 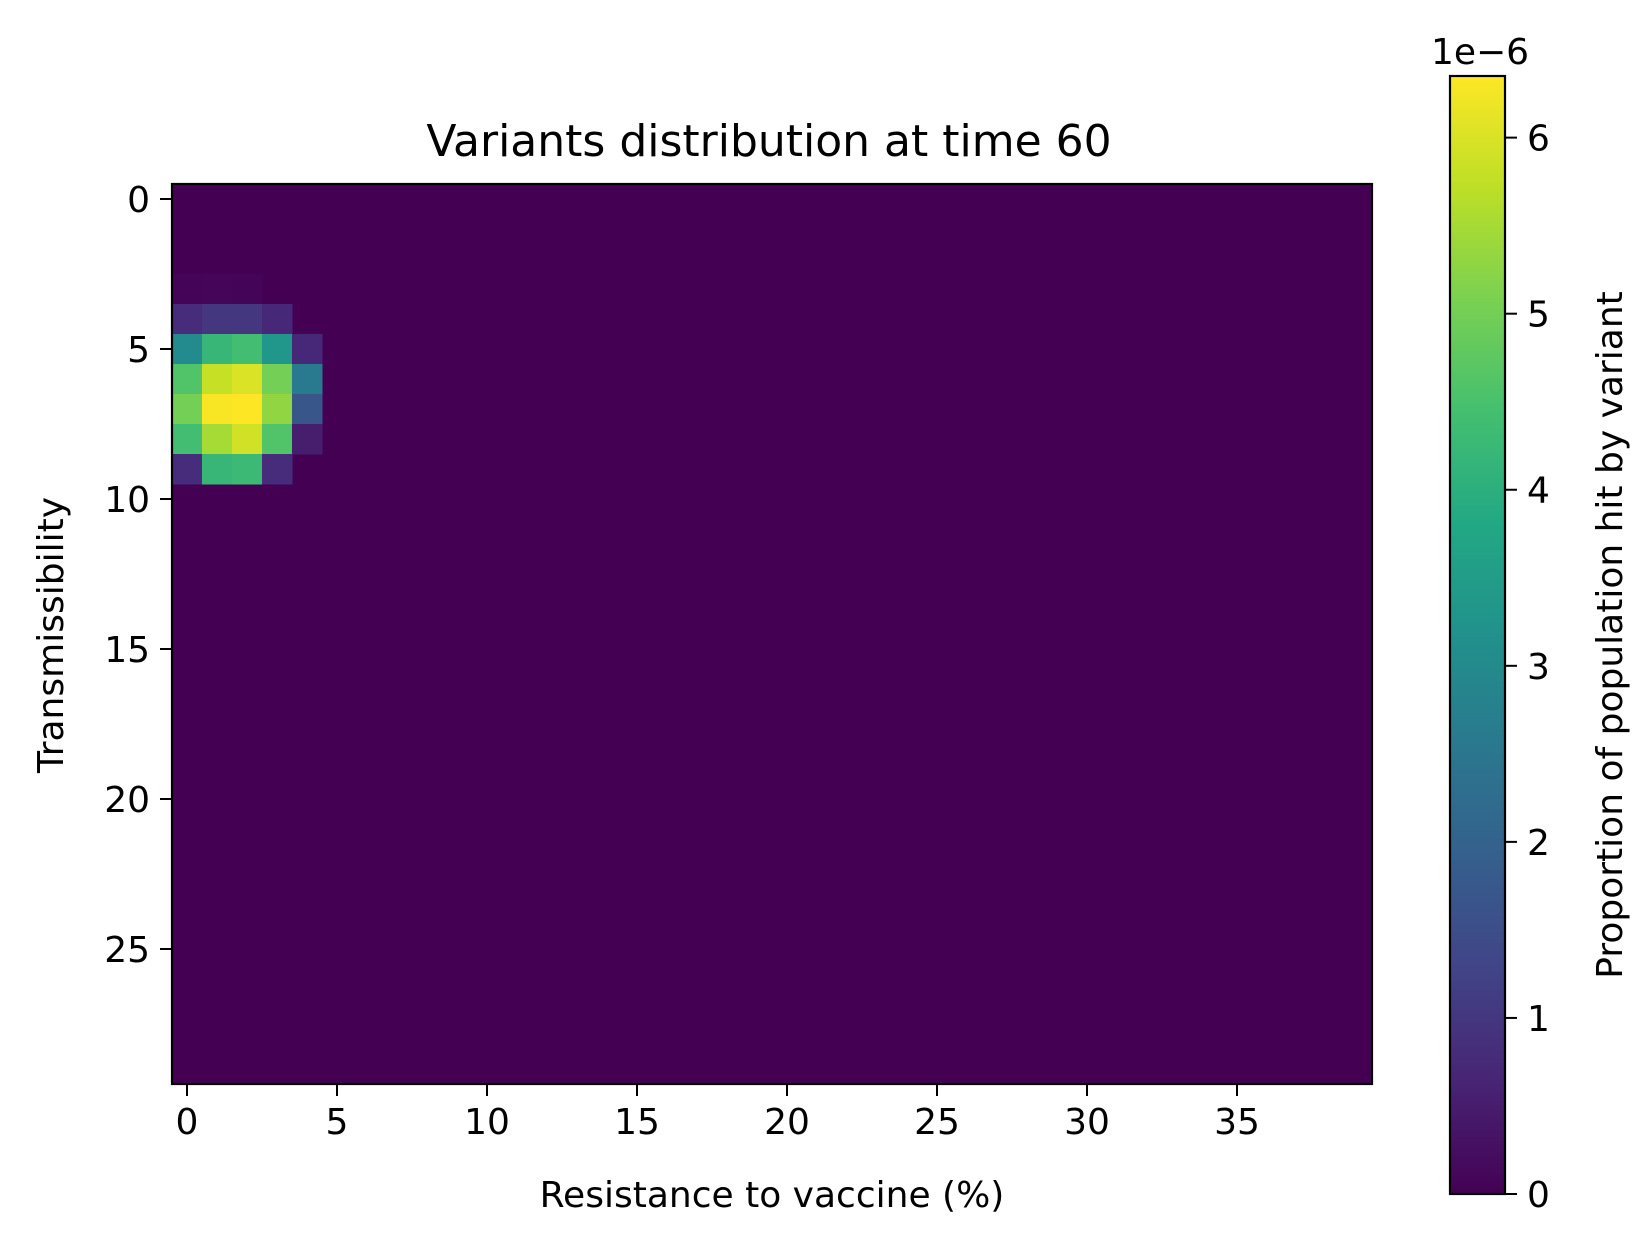 I want to click on y-tick-label: 15, so click(x=127, y=650).